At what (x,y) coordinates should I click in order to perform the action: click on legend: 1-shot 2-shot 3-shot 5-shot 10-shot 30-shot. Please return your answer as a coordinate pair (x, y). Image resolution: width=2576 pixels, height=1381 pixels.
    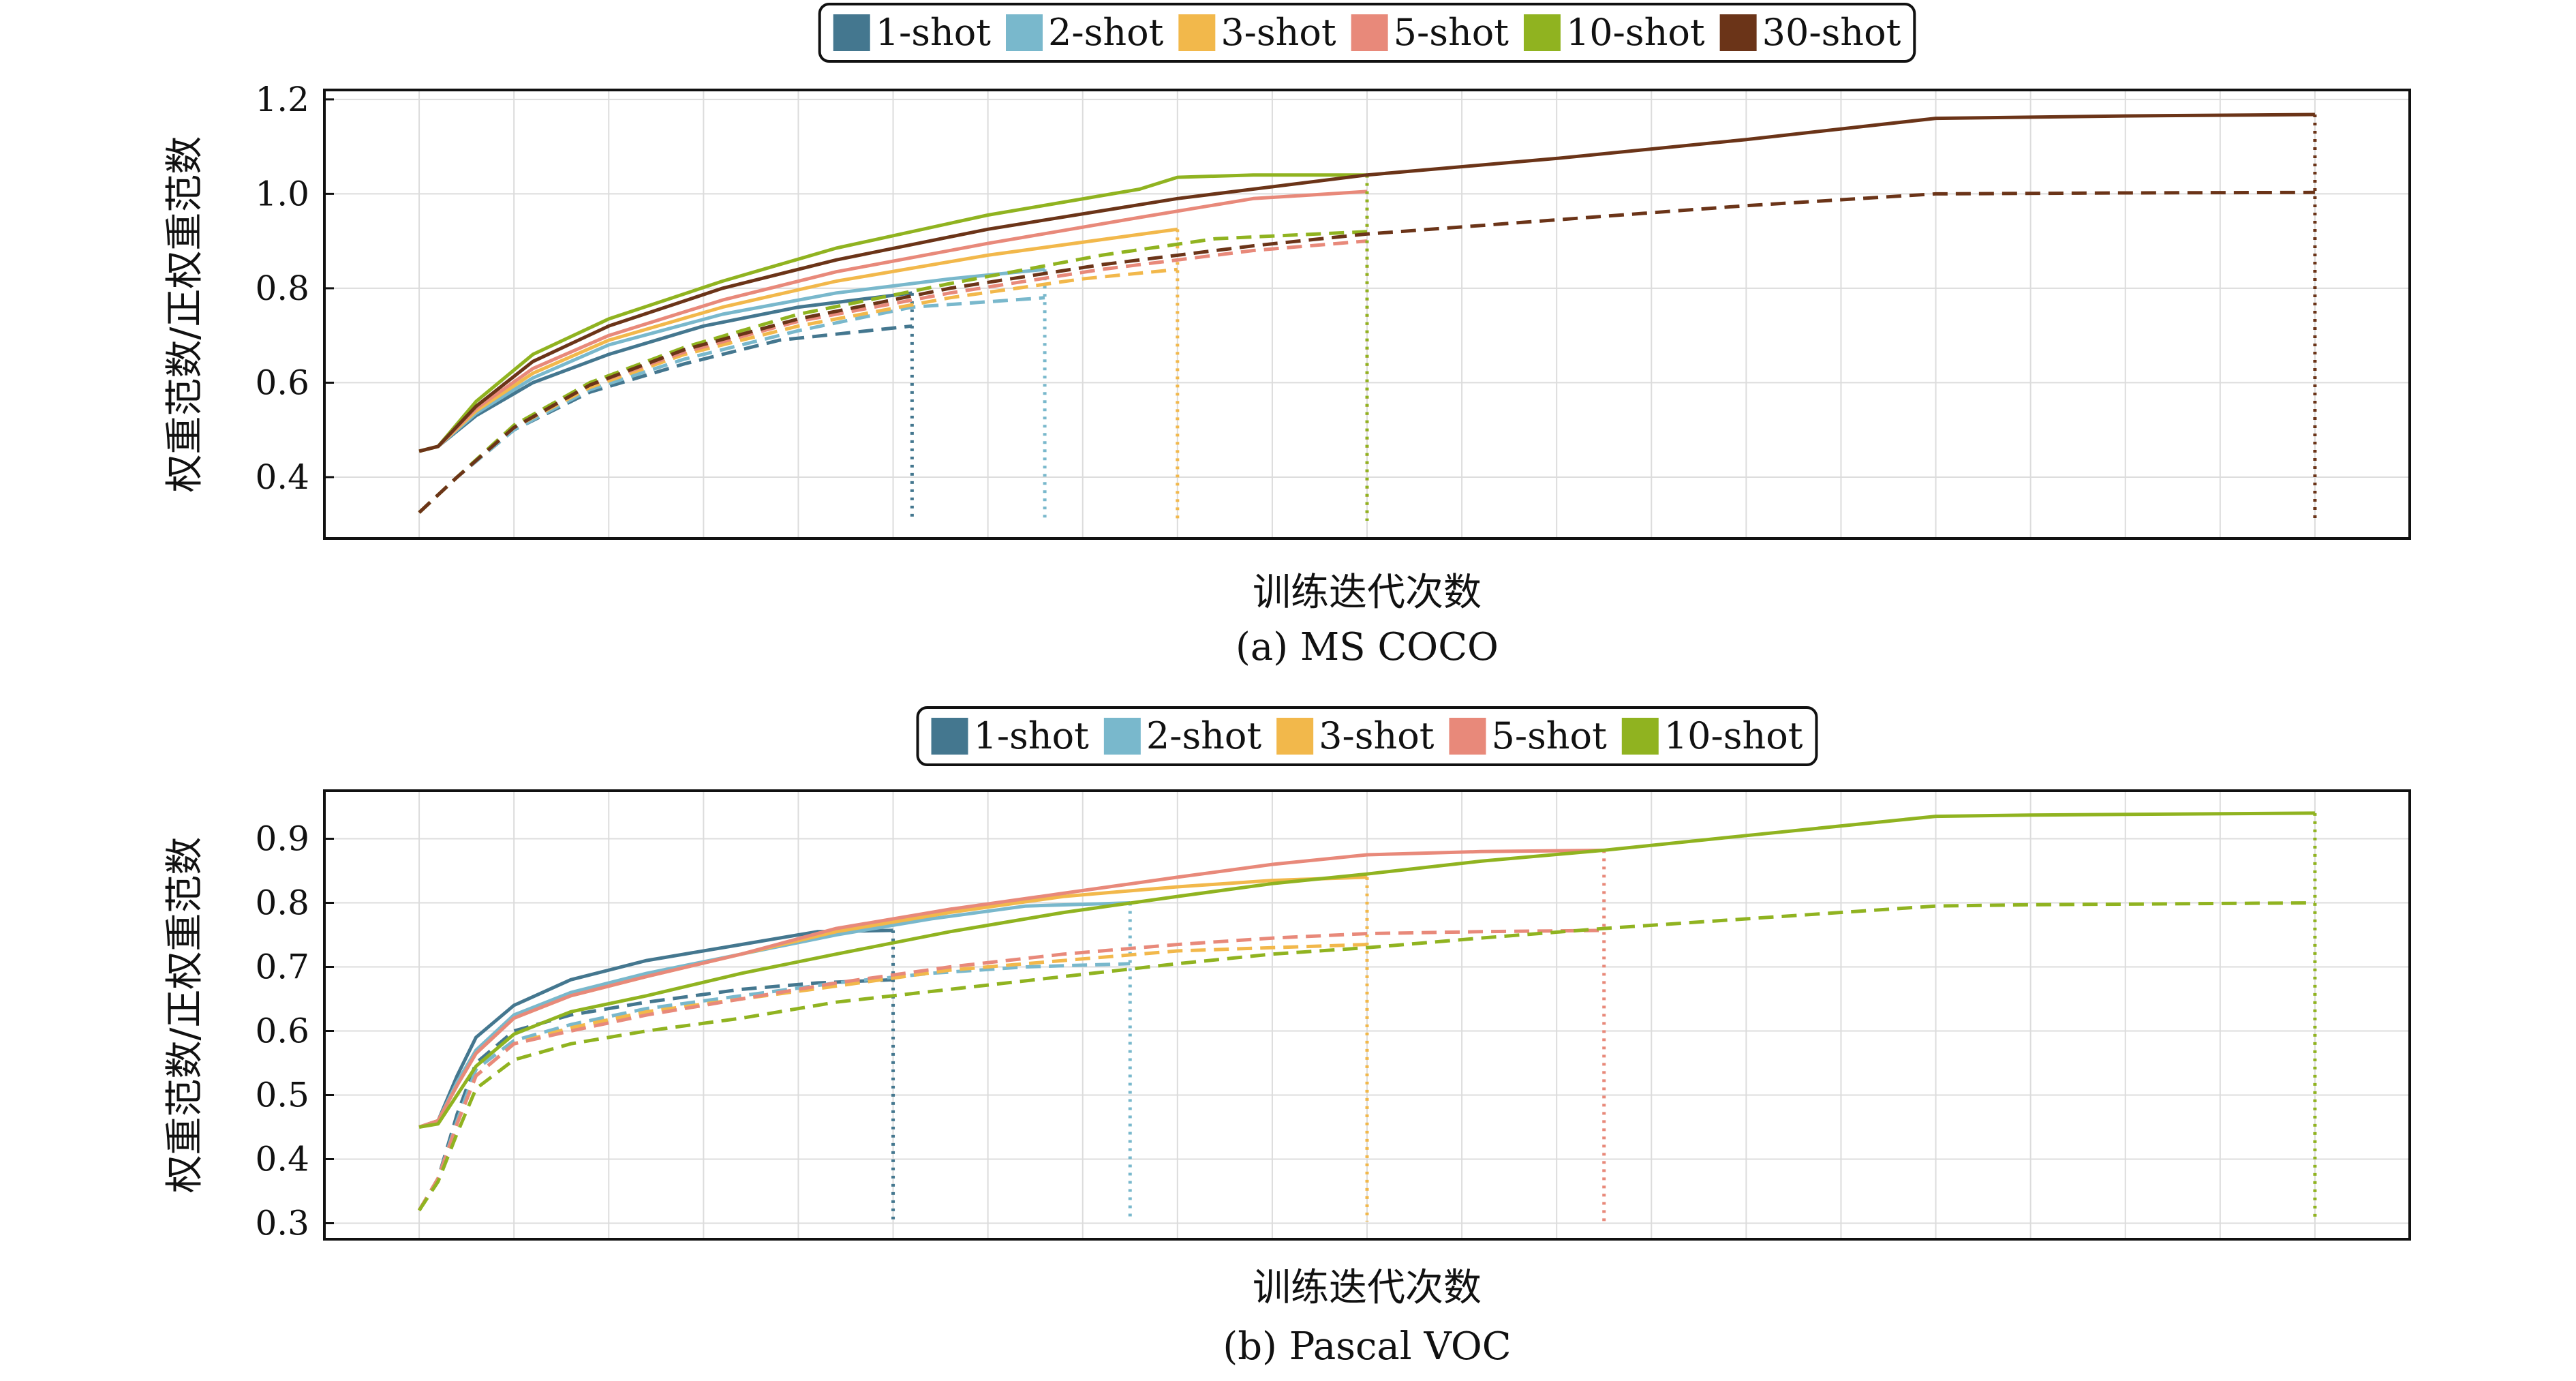
    Looking at the image, I should click on (1367, 33).